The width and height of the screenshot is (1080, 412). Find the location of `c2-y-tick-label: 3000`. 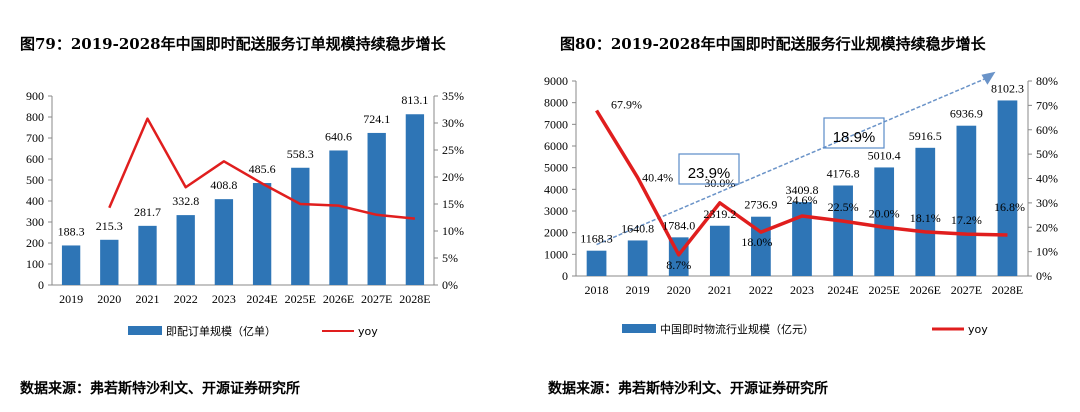

c2-y-tick-label: 3000 is located at coordinates (556, 211).